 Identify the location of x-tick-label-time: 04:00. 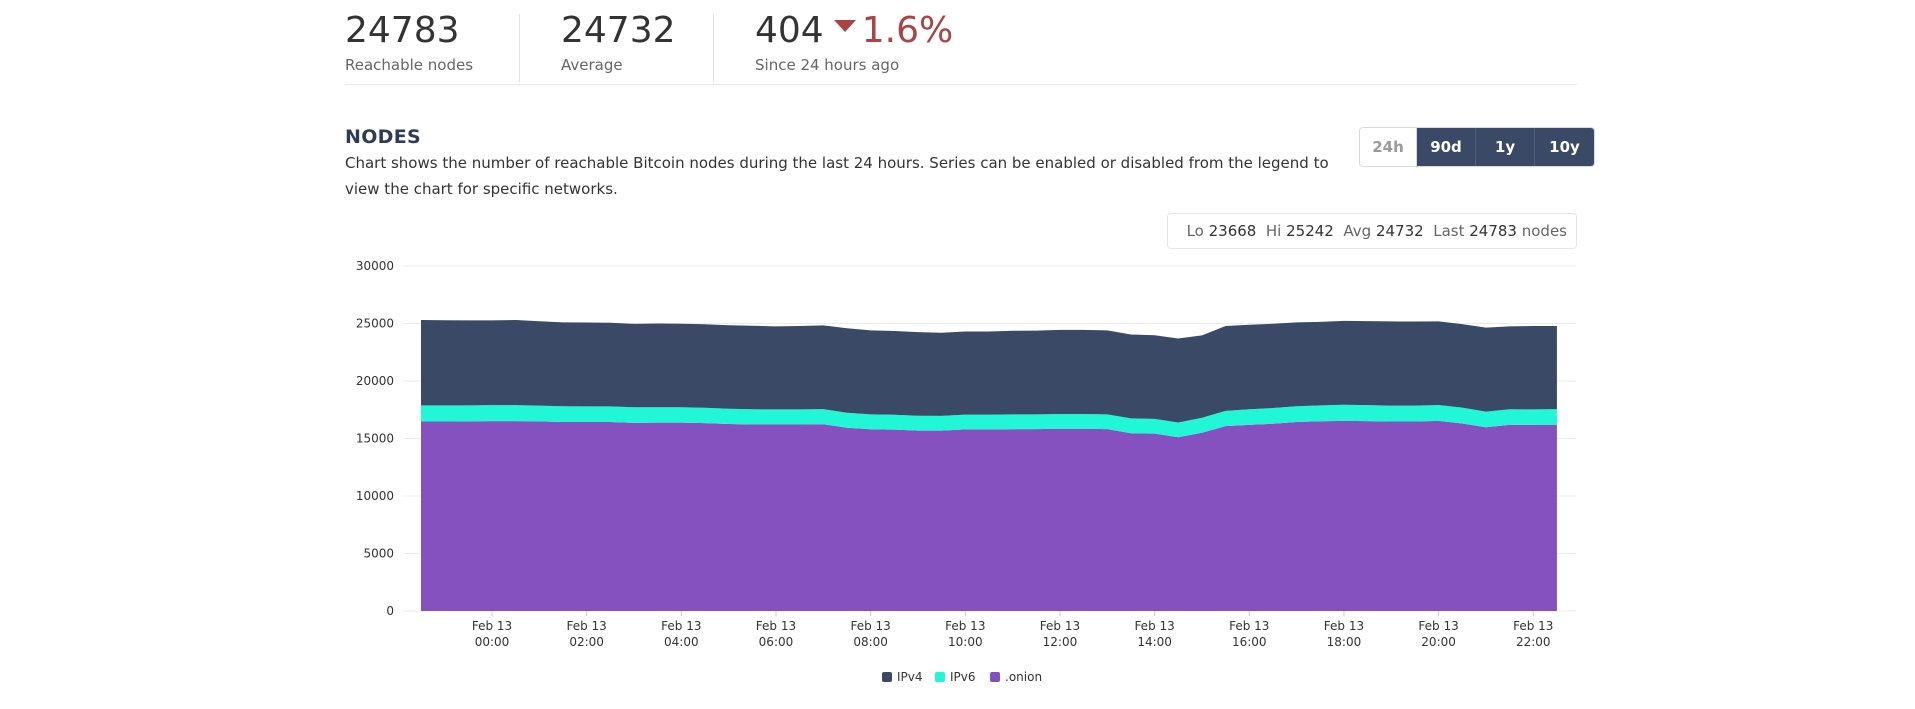
(681, 642).